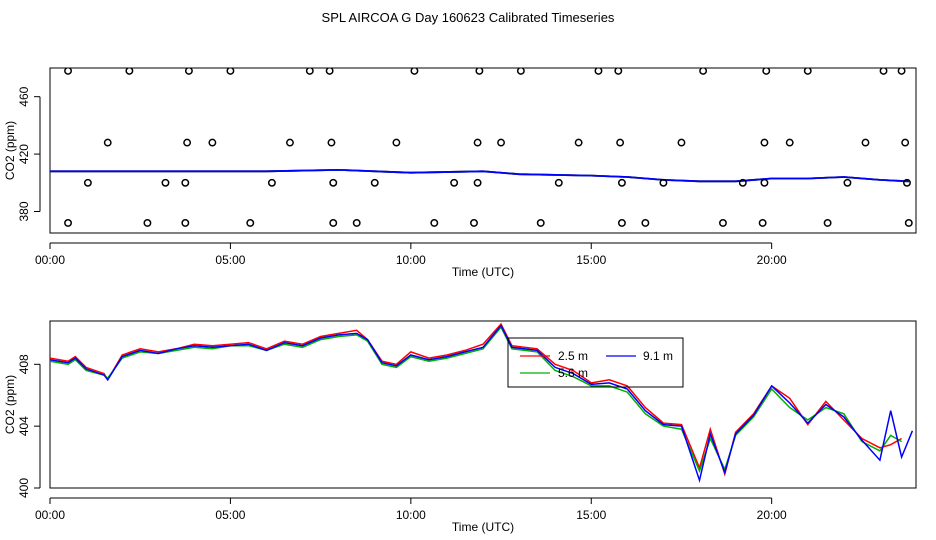  Describe the element at coordinates (24, 488) in the screenshot. I see `y-tick-label: 400` at that location.